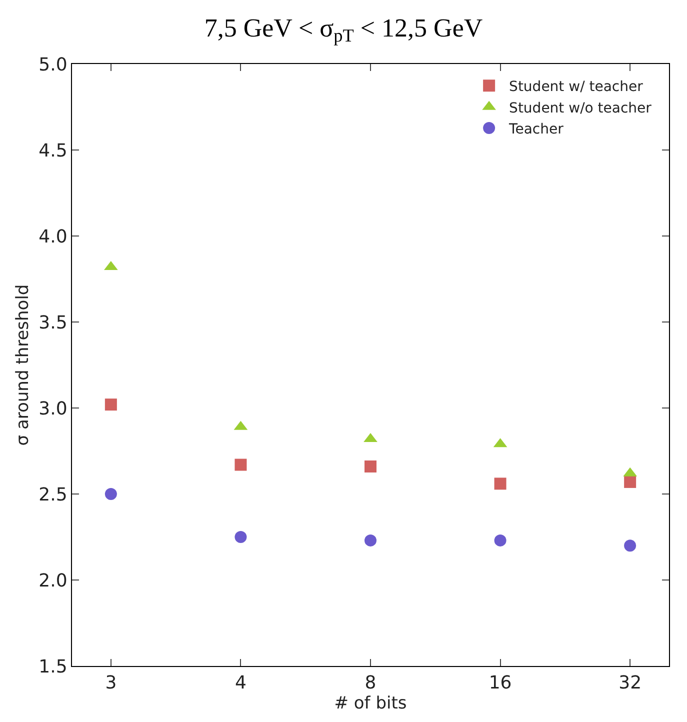  Describe the element at coordinates (53, 65) in the screenshot. I see `y-tick-label: 5.0` at that location.